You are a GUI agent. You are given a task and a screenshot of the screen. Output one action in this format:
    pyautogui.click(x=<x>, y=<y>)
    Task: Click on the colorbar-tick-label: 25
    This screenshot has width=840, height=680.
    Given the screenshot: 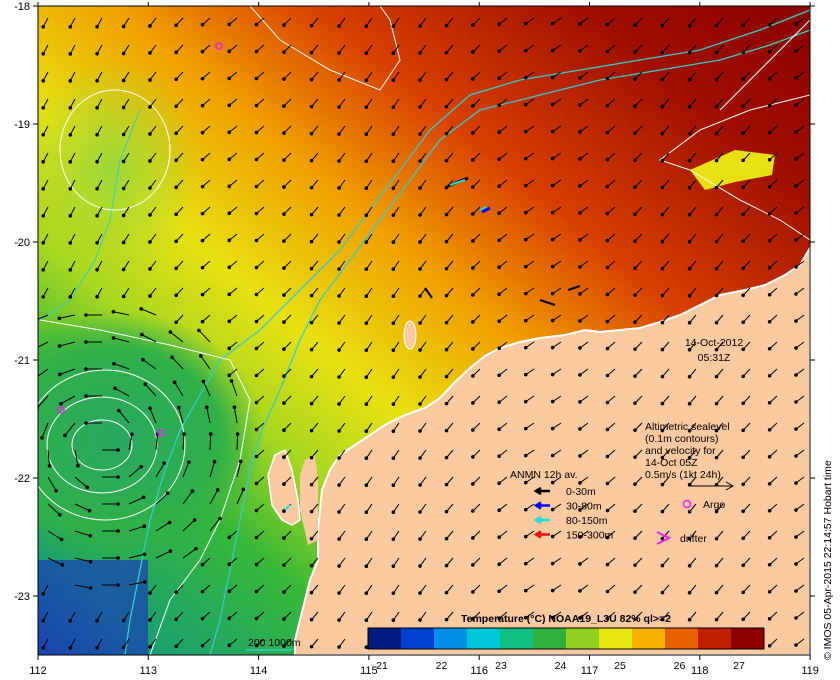 What is the action you would take?
    pyautogui.click(x=620, y=666)
    